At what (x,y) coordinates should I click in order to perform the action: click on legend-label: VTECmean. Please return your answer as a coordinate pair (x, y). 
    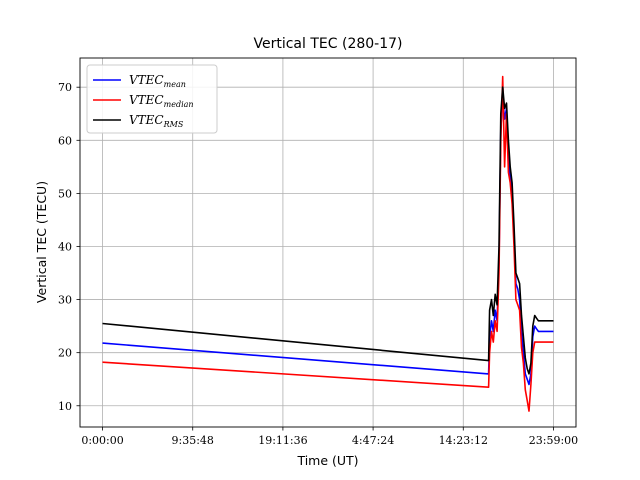
    Looking at the image, I should click on (157, 81).